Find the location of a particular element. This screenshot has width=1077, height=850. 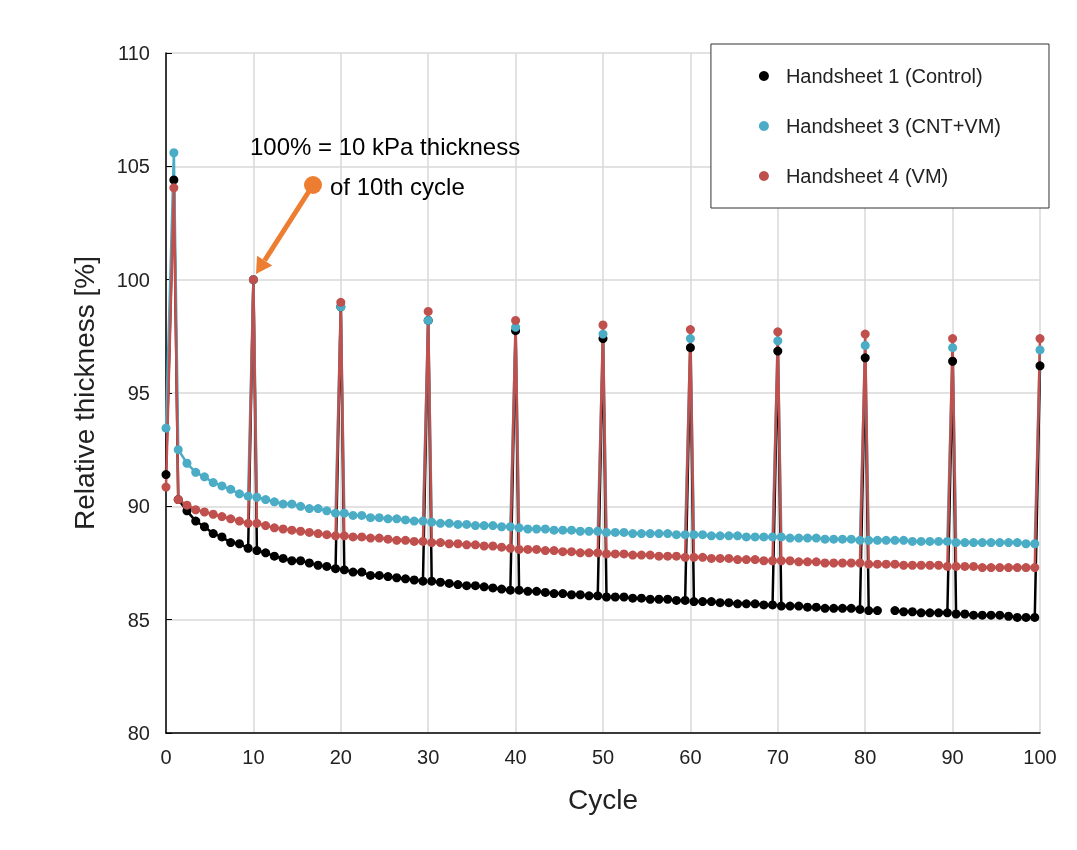

y-tick-label: 85 is located at coordinates (138, 619).